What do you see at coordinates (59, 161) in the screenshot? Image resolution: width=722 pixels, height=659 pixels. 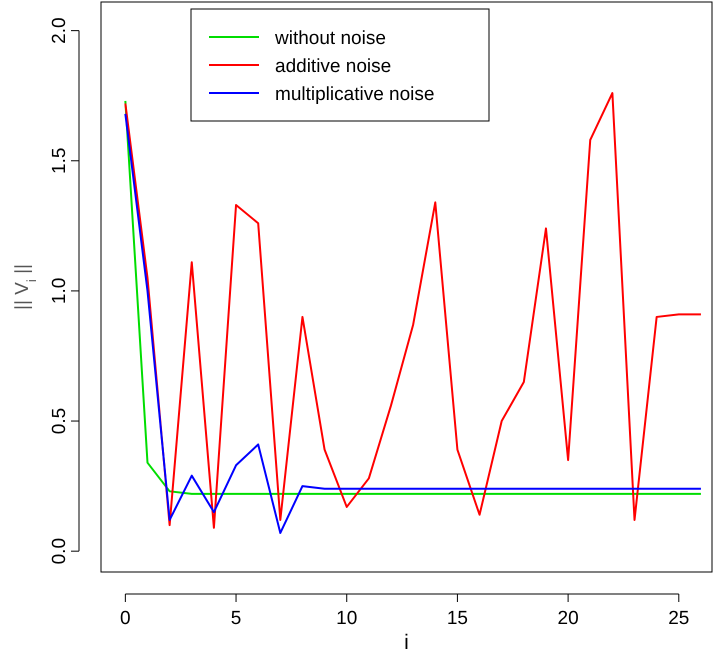 I see `y-tick-label: 1.5` at bounding box center [59, 161].